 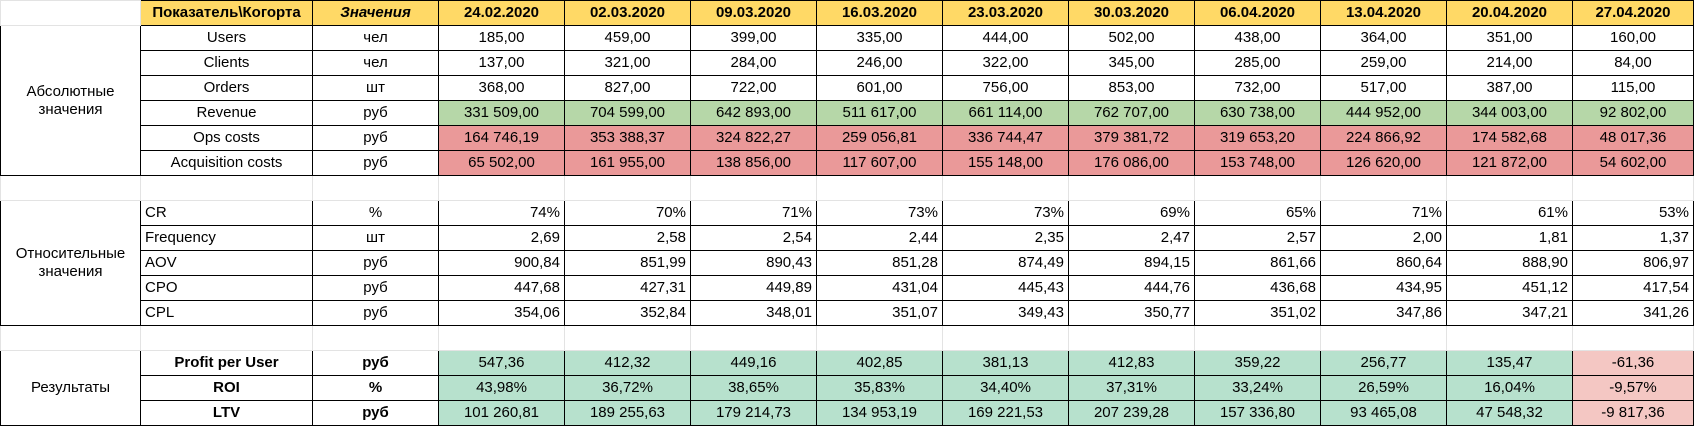 What do you see at coordinates (627, 213) in the screenshot?
I see `value-cell: 70%` at bounding box center [627, 213].